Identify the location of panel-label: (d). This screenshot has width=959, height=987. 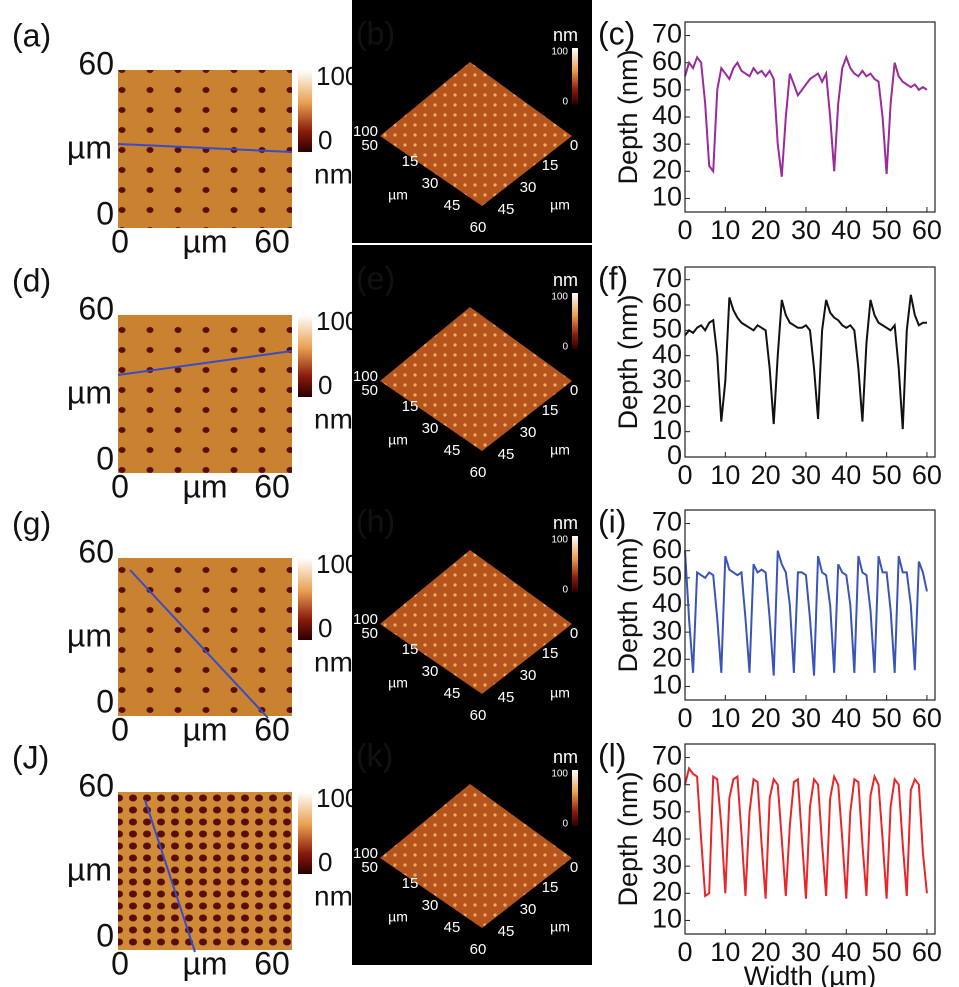
(31, 280).